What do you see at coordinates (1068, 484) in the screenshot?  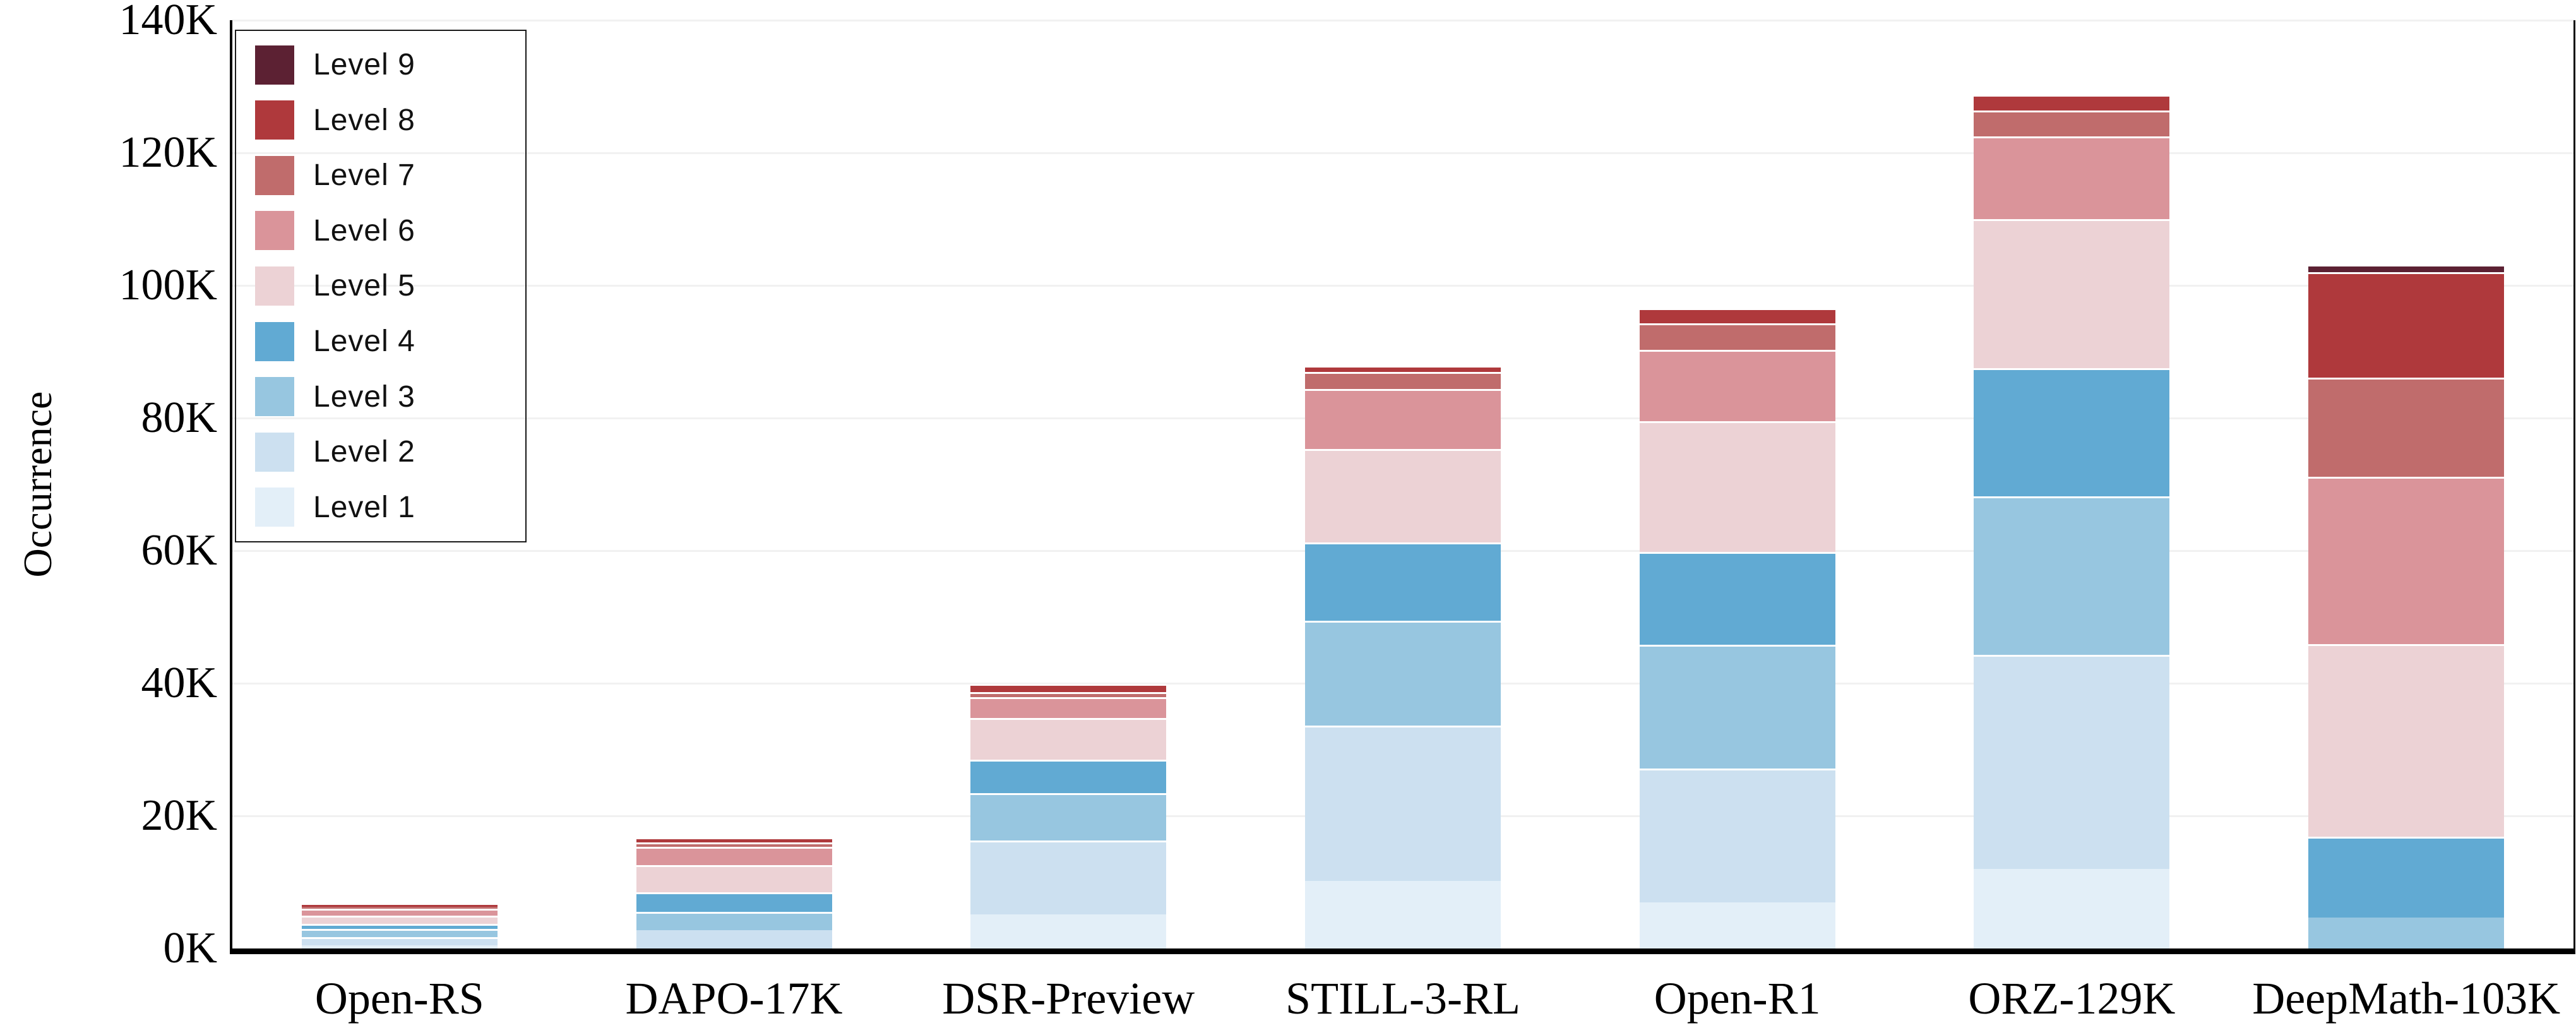 I see `bar-DSR-Preview` at bounding box center [1068, 484].